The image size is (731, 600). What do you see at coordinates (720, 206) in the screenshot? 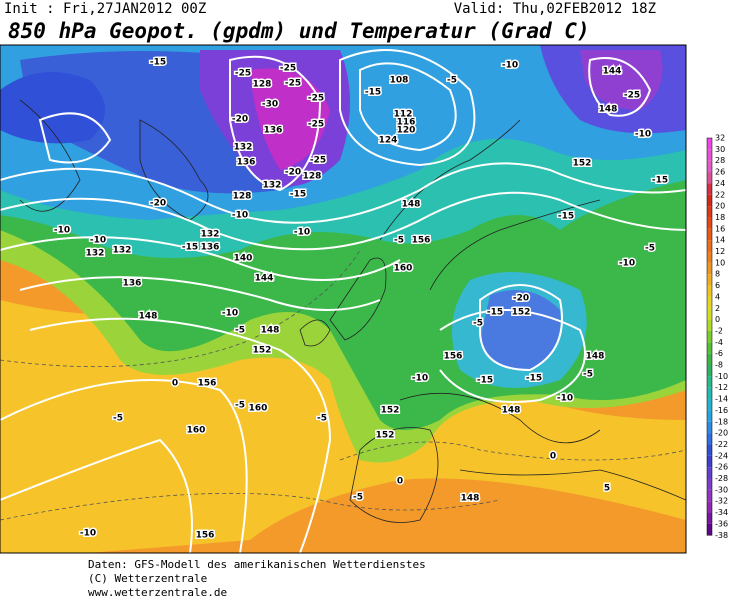
I see `colorbar-label: 20` at bounding box center [720, 206].